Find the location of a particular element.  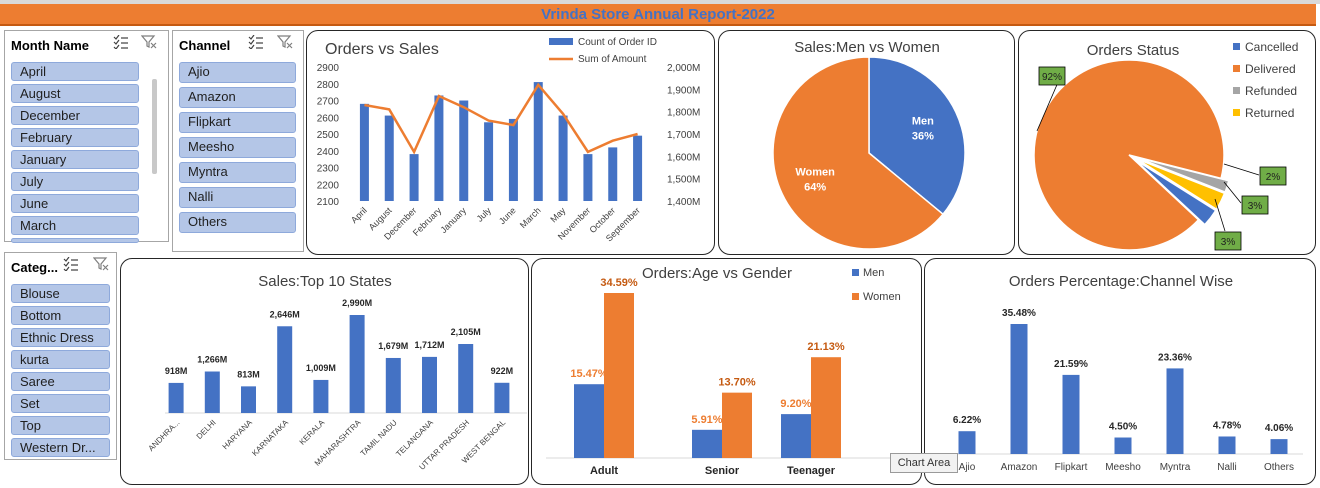

slicer-item: Amazon is located at coordinates (237, 97).